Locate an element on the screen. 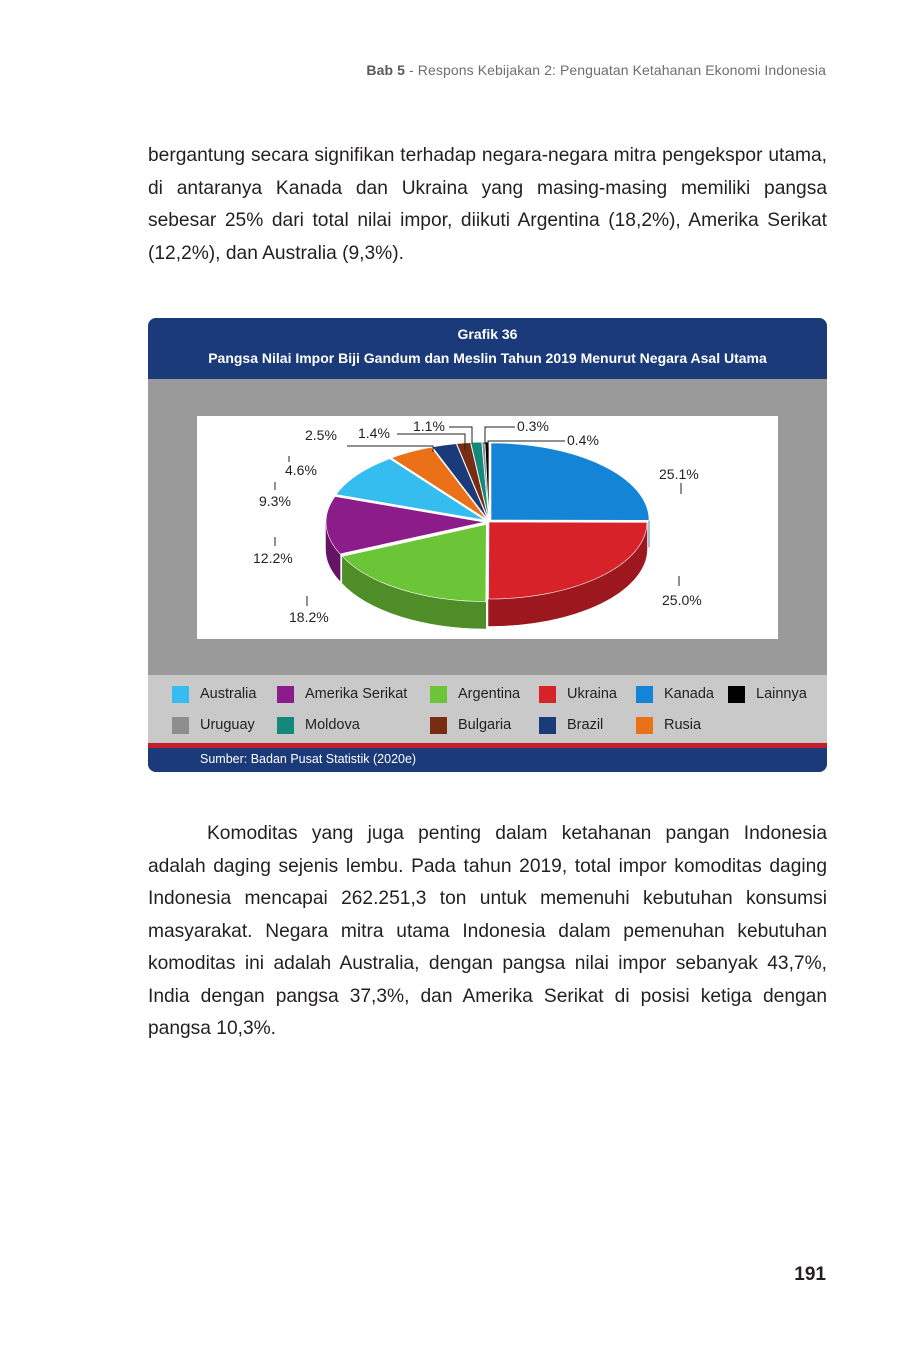 The image size is (915, 1357). footer-rule is located at coordinates (487, 745).